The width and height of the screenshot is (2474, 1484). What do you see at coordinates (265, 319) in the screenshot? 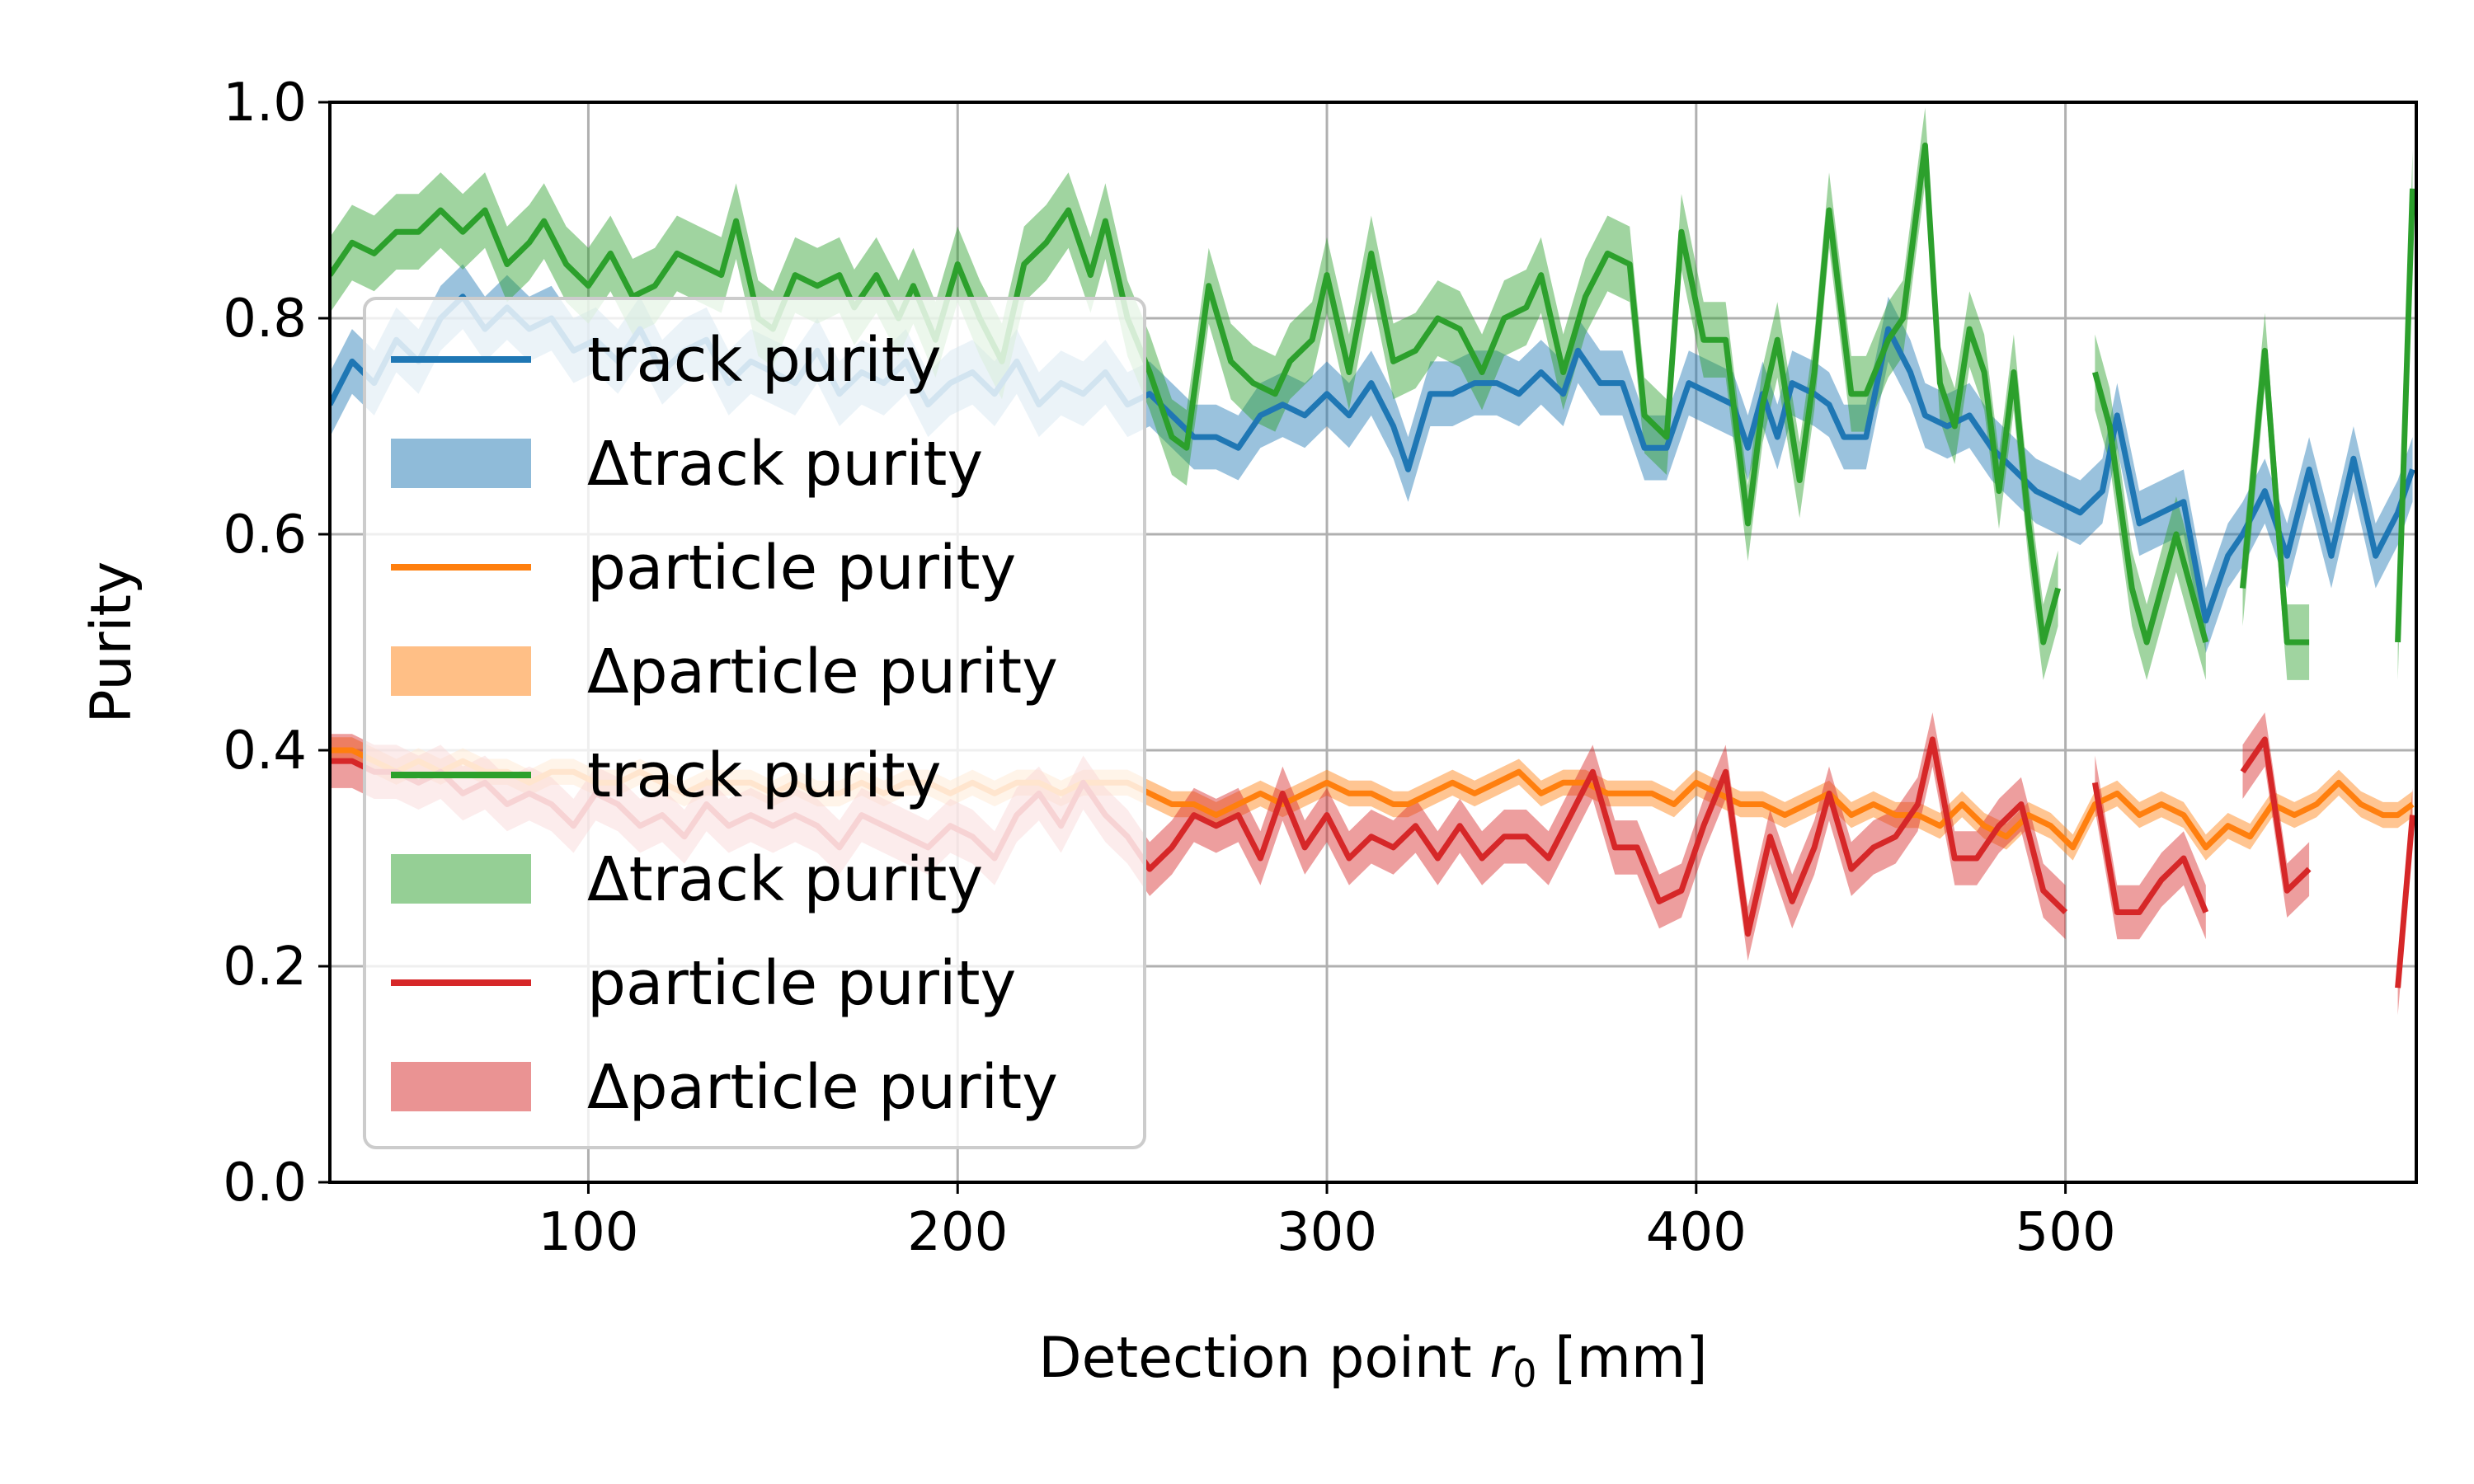
I see `y-tick-label: 0.8` at bounding box center [265, 319].